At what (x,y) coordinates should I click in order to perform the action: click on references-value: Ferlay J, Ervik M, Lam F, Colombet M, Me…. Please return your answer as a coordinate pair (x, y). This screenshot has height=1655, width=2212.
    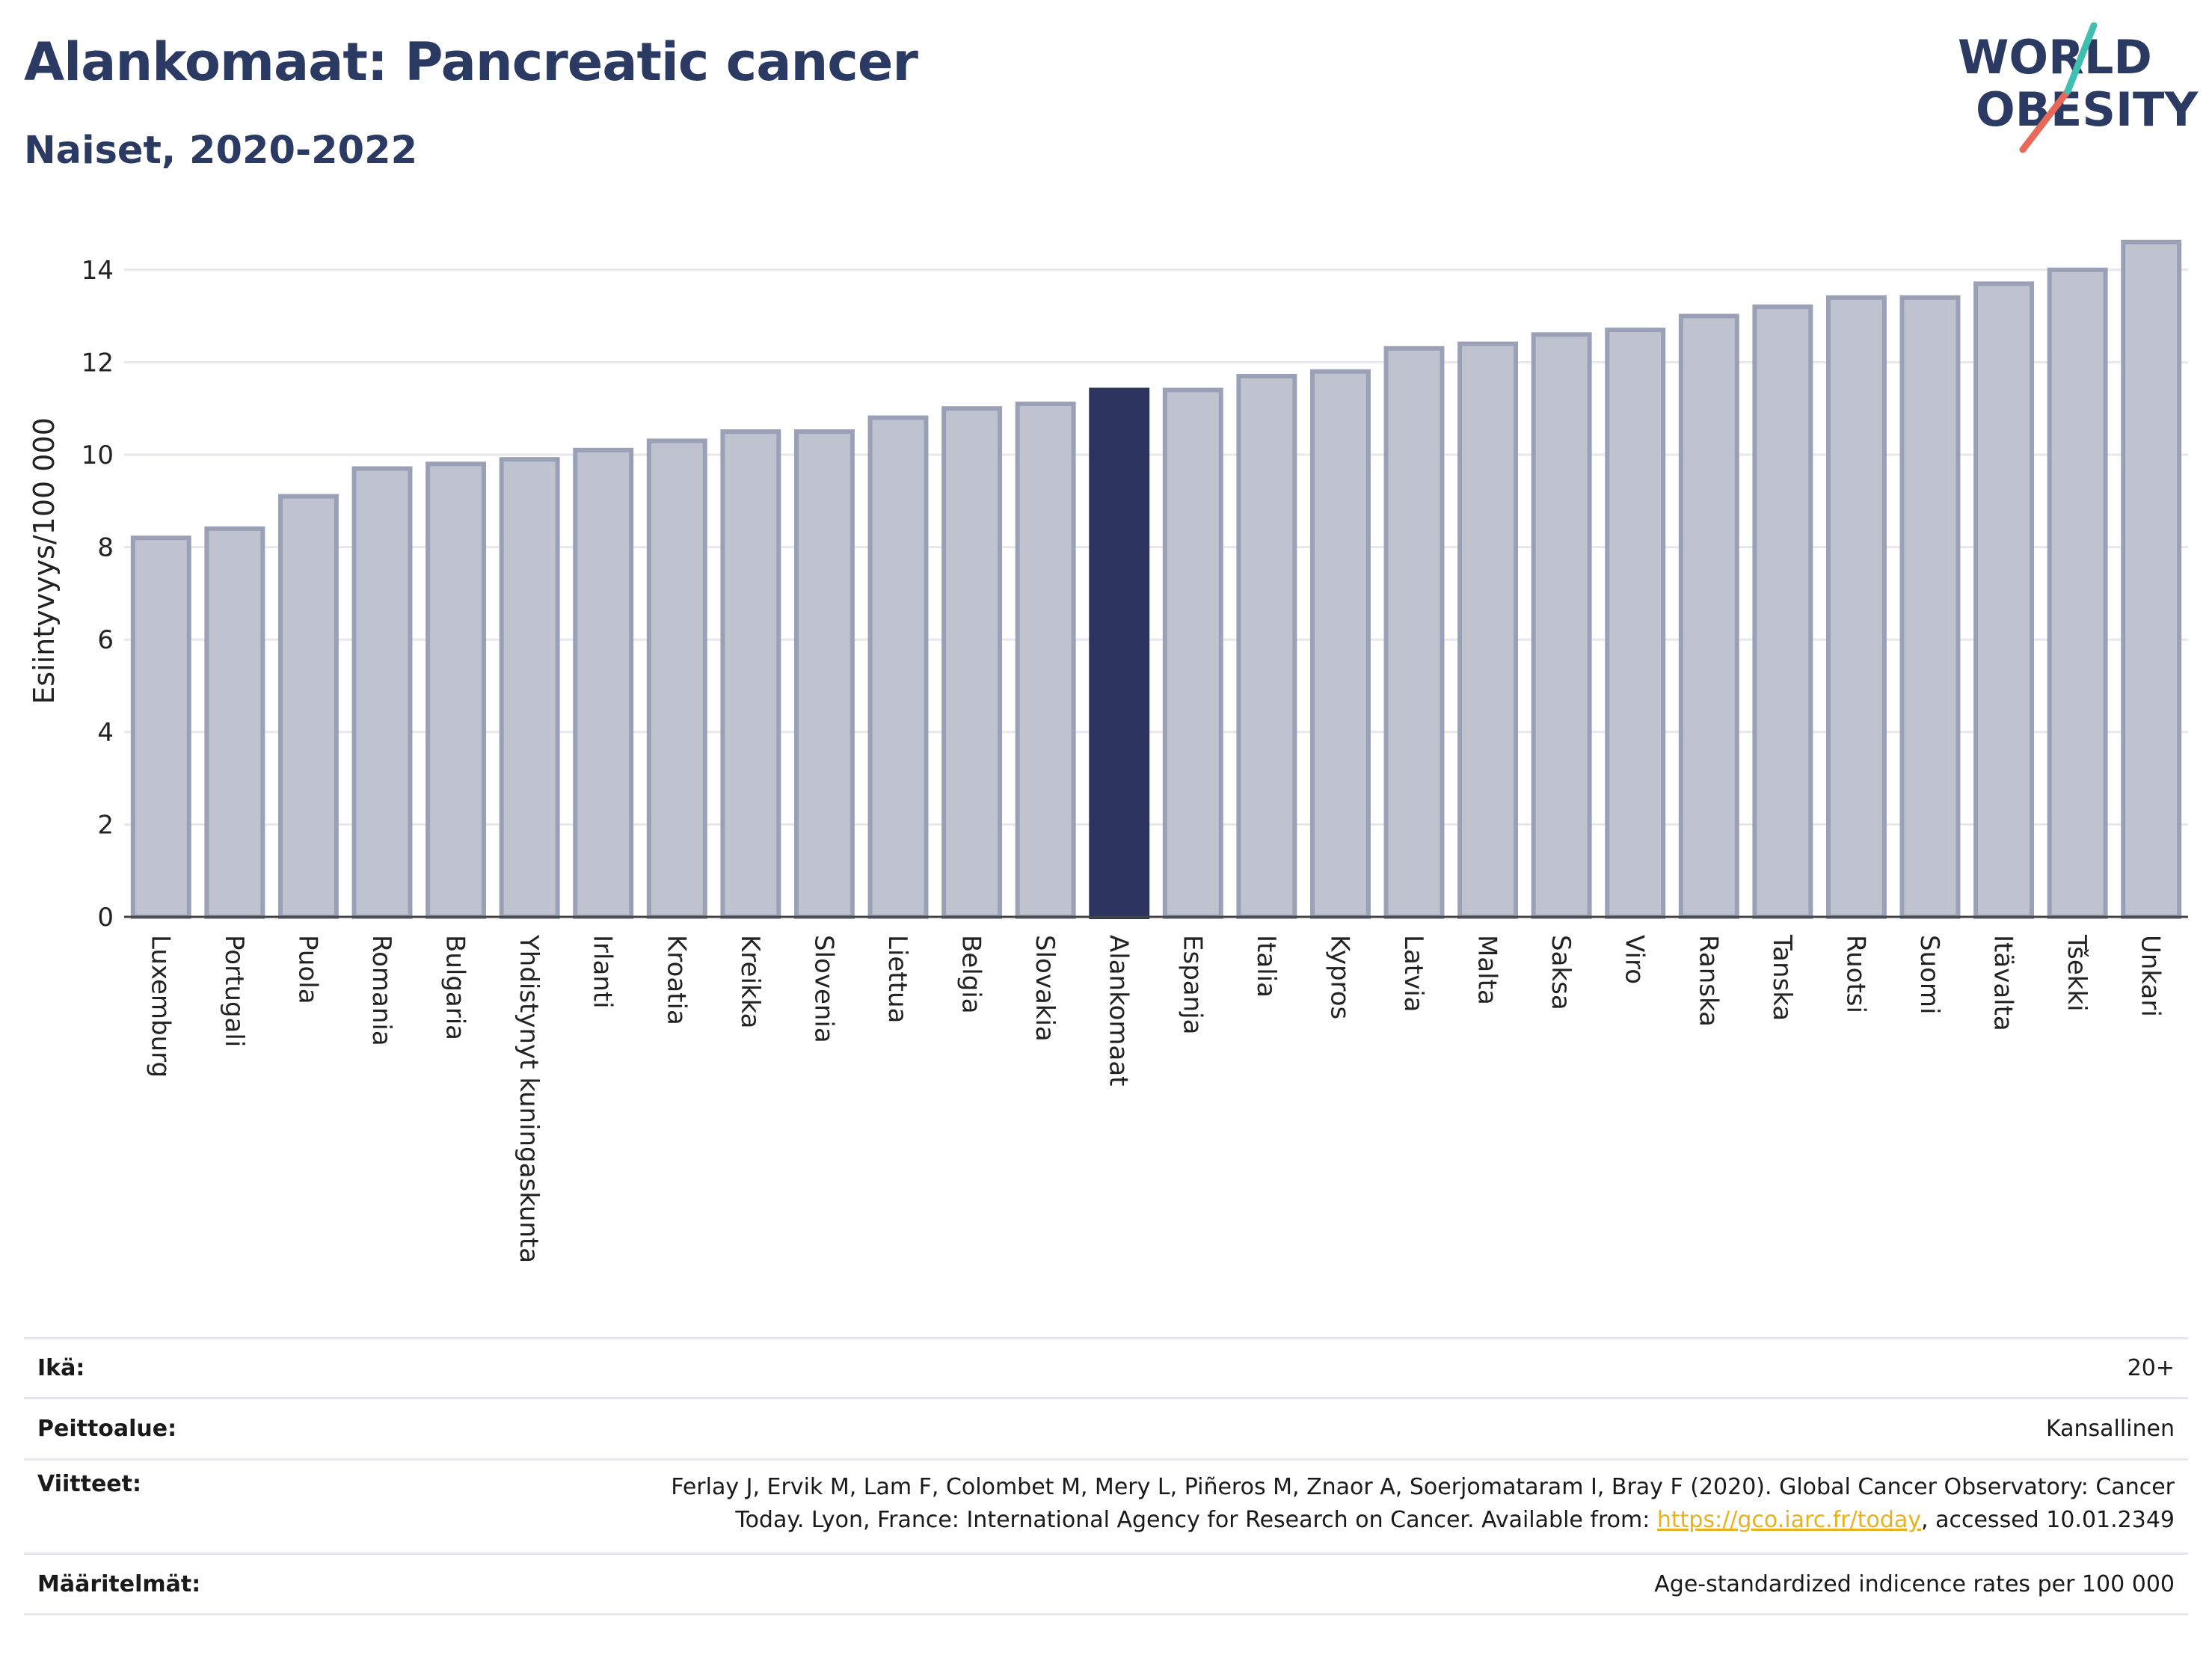
    Looking at the image, I should click on (1423, 1504).